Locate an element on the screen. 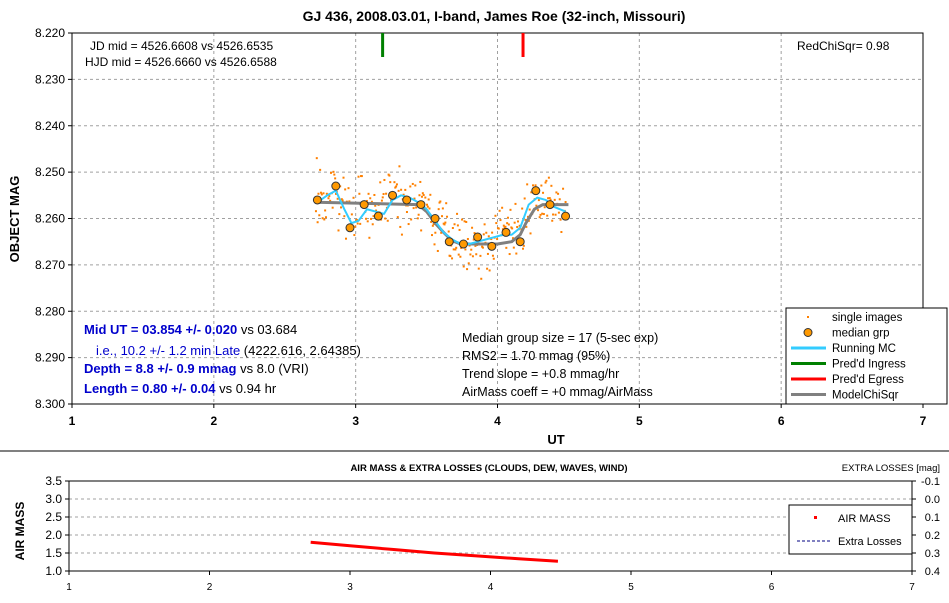 Image resolution: width=949 pixels, height=603 pixels. top-x-tick-labels: 1 2 3 4 5 6 7 is located at coordinates (498, 416).